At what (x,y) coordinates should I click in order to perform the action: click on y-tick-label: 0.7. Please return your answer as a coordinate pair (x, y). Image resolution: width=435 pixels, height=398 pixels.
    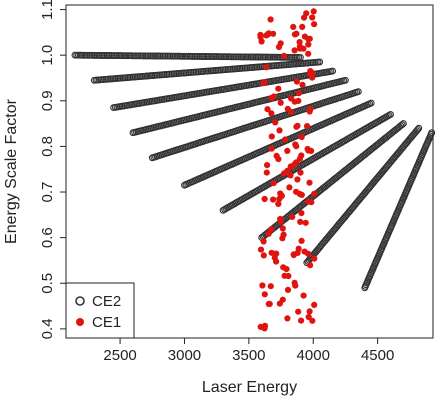
    Looking at the image, I should click on (47, 192).